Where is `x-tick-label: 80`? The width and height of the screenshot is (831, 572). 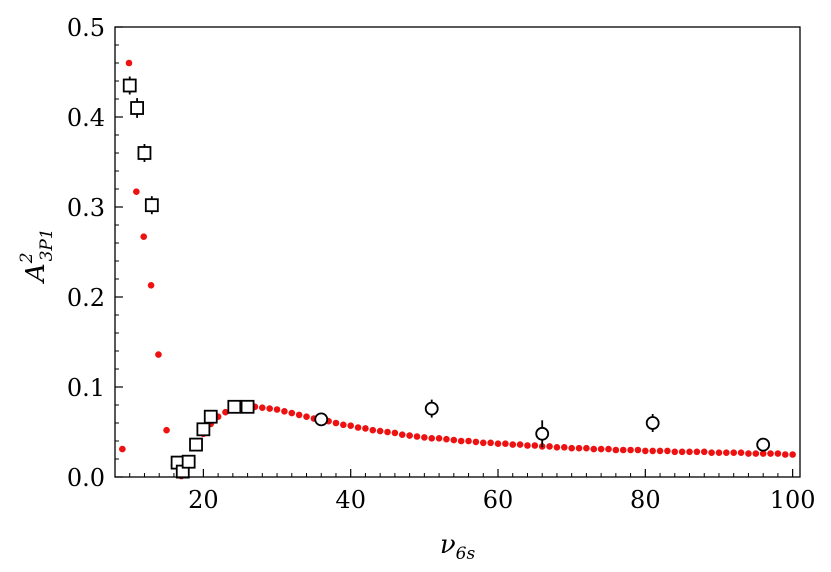
x-tick-label: 80 is located at coordinates (645, 500).